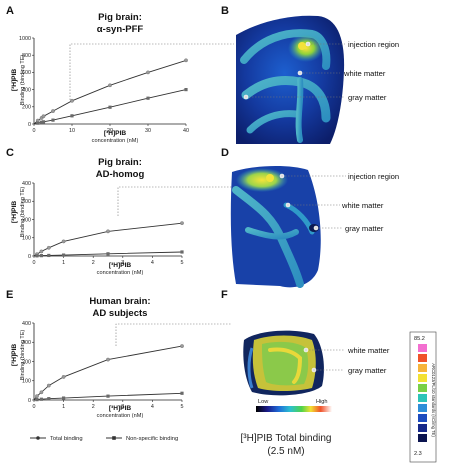 The height and width of the screenshot is (474, 474). Describe the element at coordinates (26, 108) in the screenshot. I see `chart-a-y-tick-label: 200` at that location.